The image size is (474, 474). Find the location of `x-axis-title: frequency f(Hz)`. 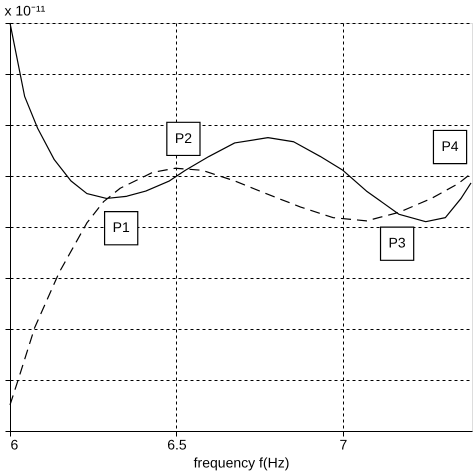

x-axis-title: frequency f(Hz) is located at coordinates (242, 462).